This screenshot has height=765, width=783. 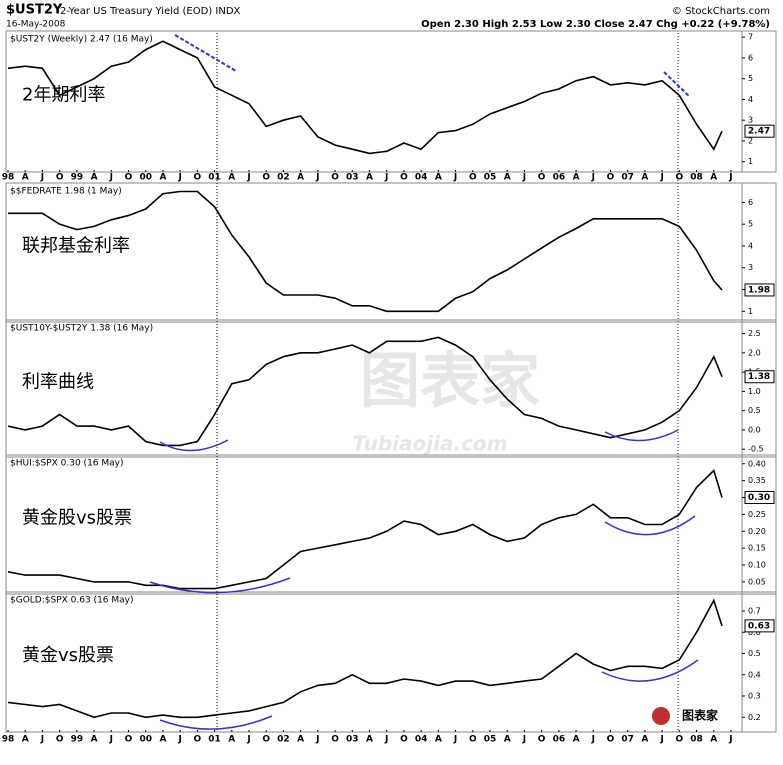 I want to click on x-tick-label: 01, so click(x=214, y=178).